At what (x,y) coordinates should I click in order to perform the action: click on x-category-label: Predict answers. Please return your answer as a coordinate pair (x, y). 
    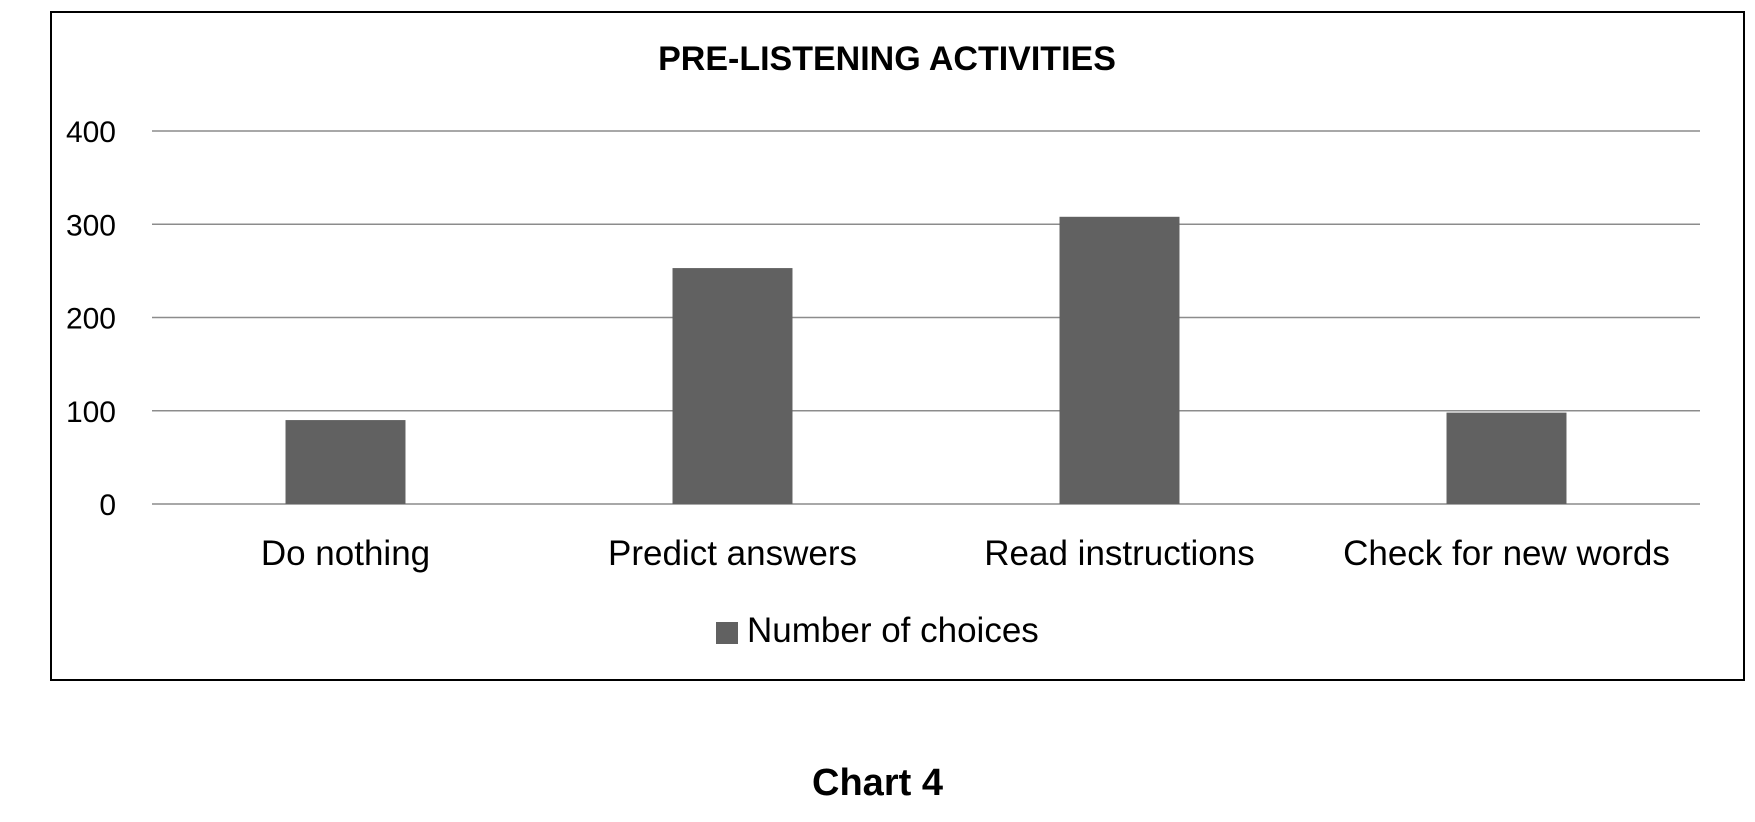
    Looking at the image, I should click on (732, 553).